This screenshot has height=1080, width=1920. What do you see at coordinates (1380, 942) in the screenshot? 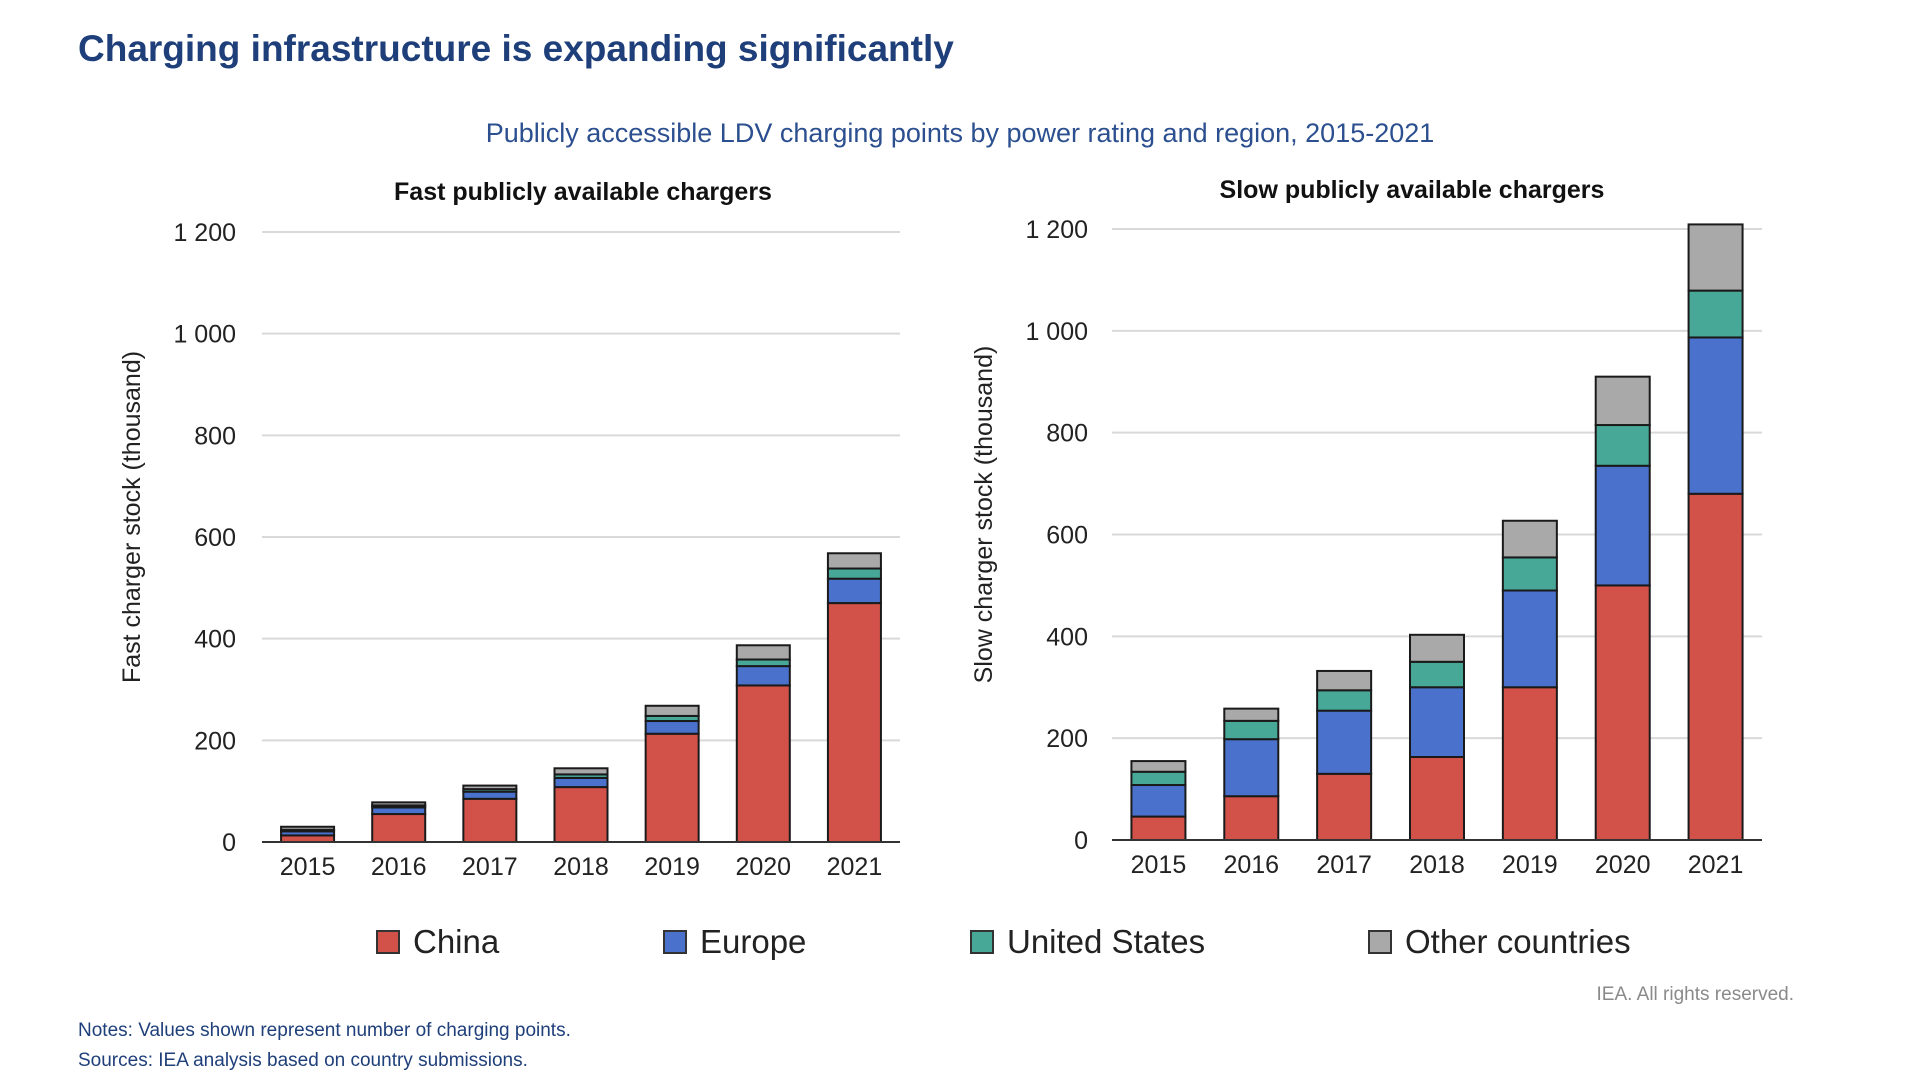
I see `legend-swatch-other-countries` at bounding box center [1380, 942].